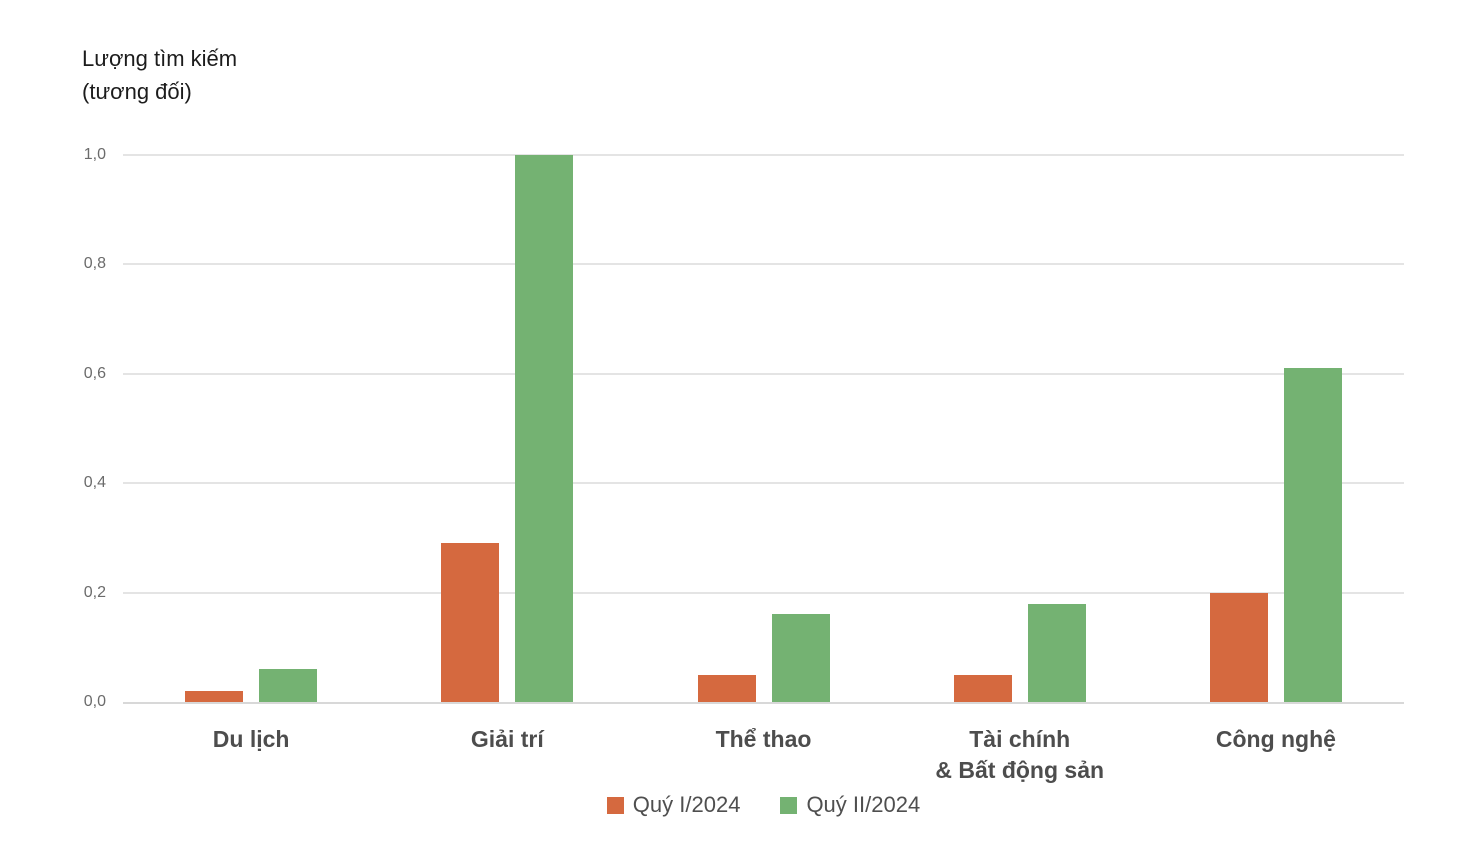  Describe the element at coordinates (94, 373) in the screenshot. I see `y-tick-label: 0,6` at that location.